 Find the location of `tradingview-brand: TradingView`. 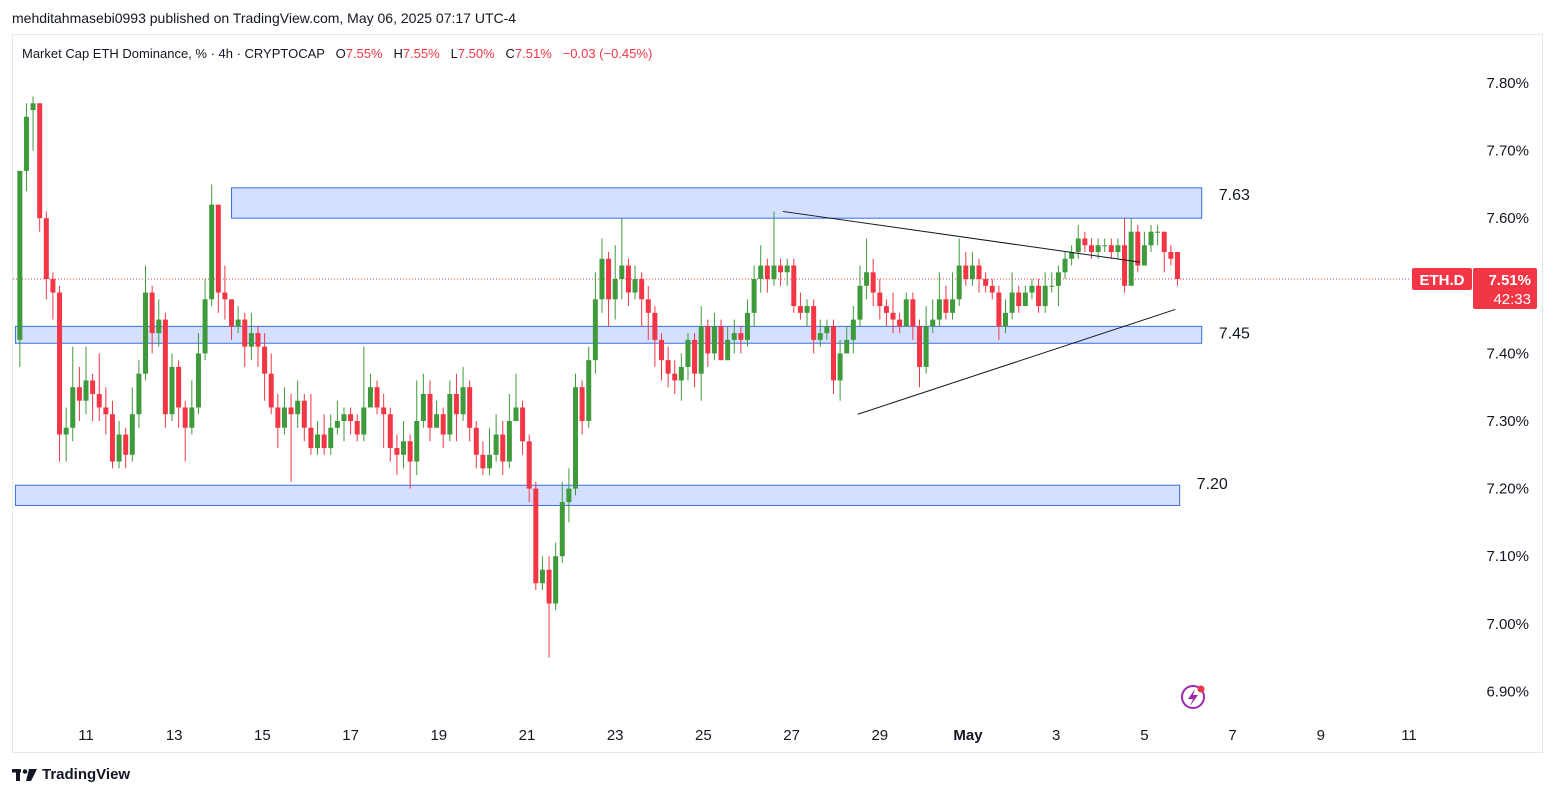

tradingview-brand: TradingView is located at coordinates (71, 774).